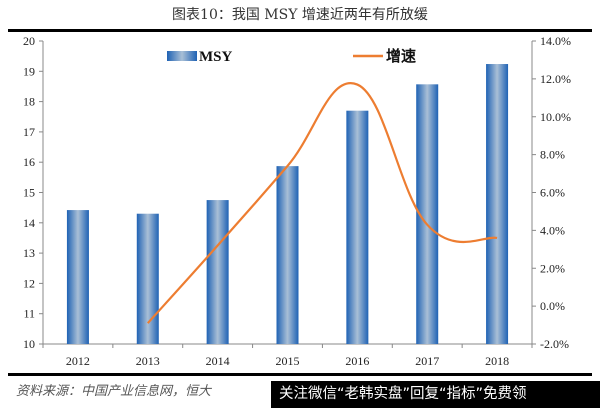 Image resolution: width=600 pixels, height=408 pixels. What do you see at coordinates (114, 391) in the screenshot?
I see `source-note: 资料来源：中国产业信息网，恒大` at bounding box center [114, 391].